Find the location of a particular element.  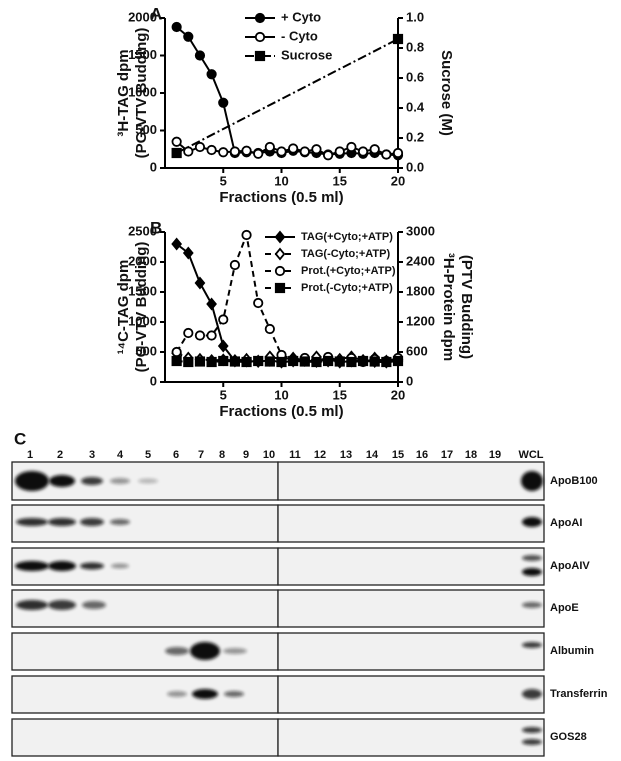

y2-tick-label: 0.2 is located at coordinates (415, 136).